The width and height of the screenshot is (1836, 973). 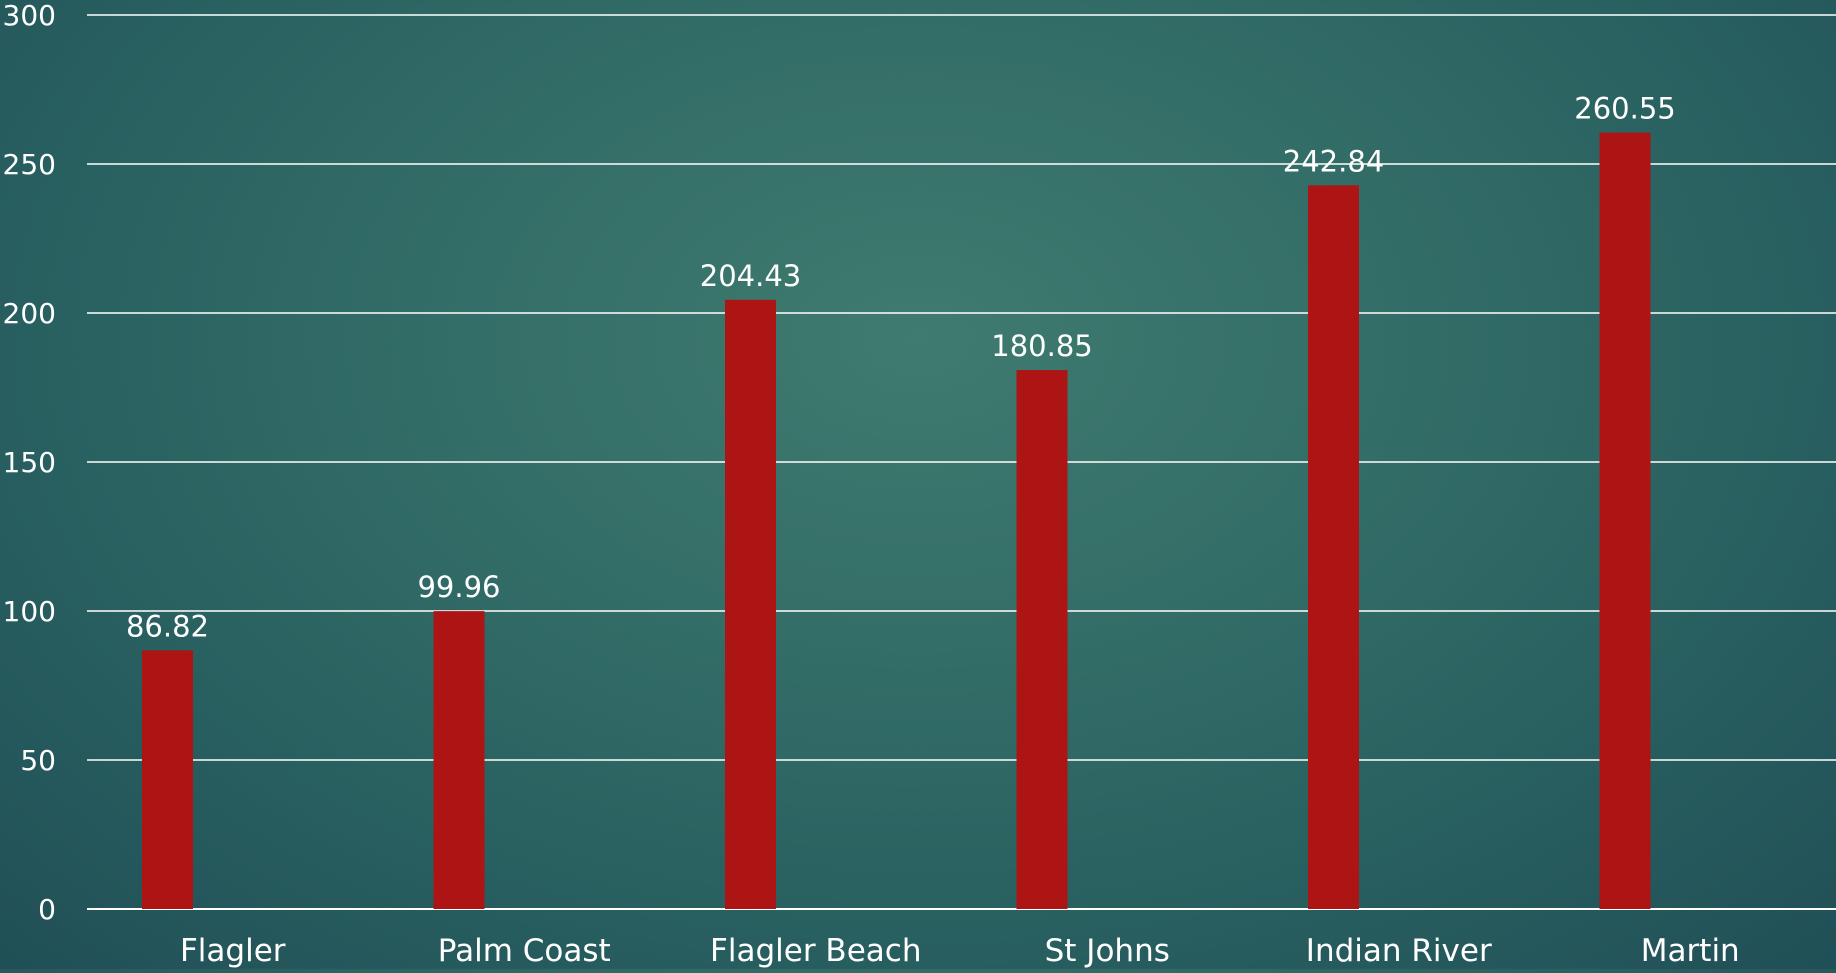 What do you see at coordinates (167, 626) in the screenshot?
I see `data-label: 86.82` at bounding box center [167, 626].